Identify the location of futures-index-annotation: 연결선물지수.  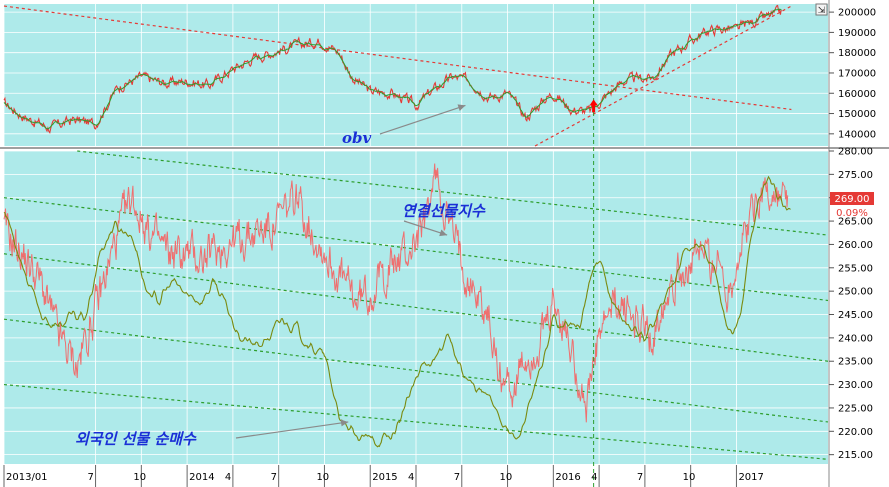
(444, 211).